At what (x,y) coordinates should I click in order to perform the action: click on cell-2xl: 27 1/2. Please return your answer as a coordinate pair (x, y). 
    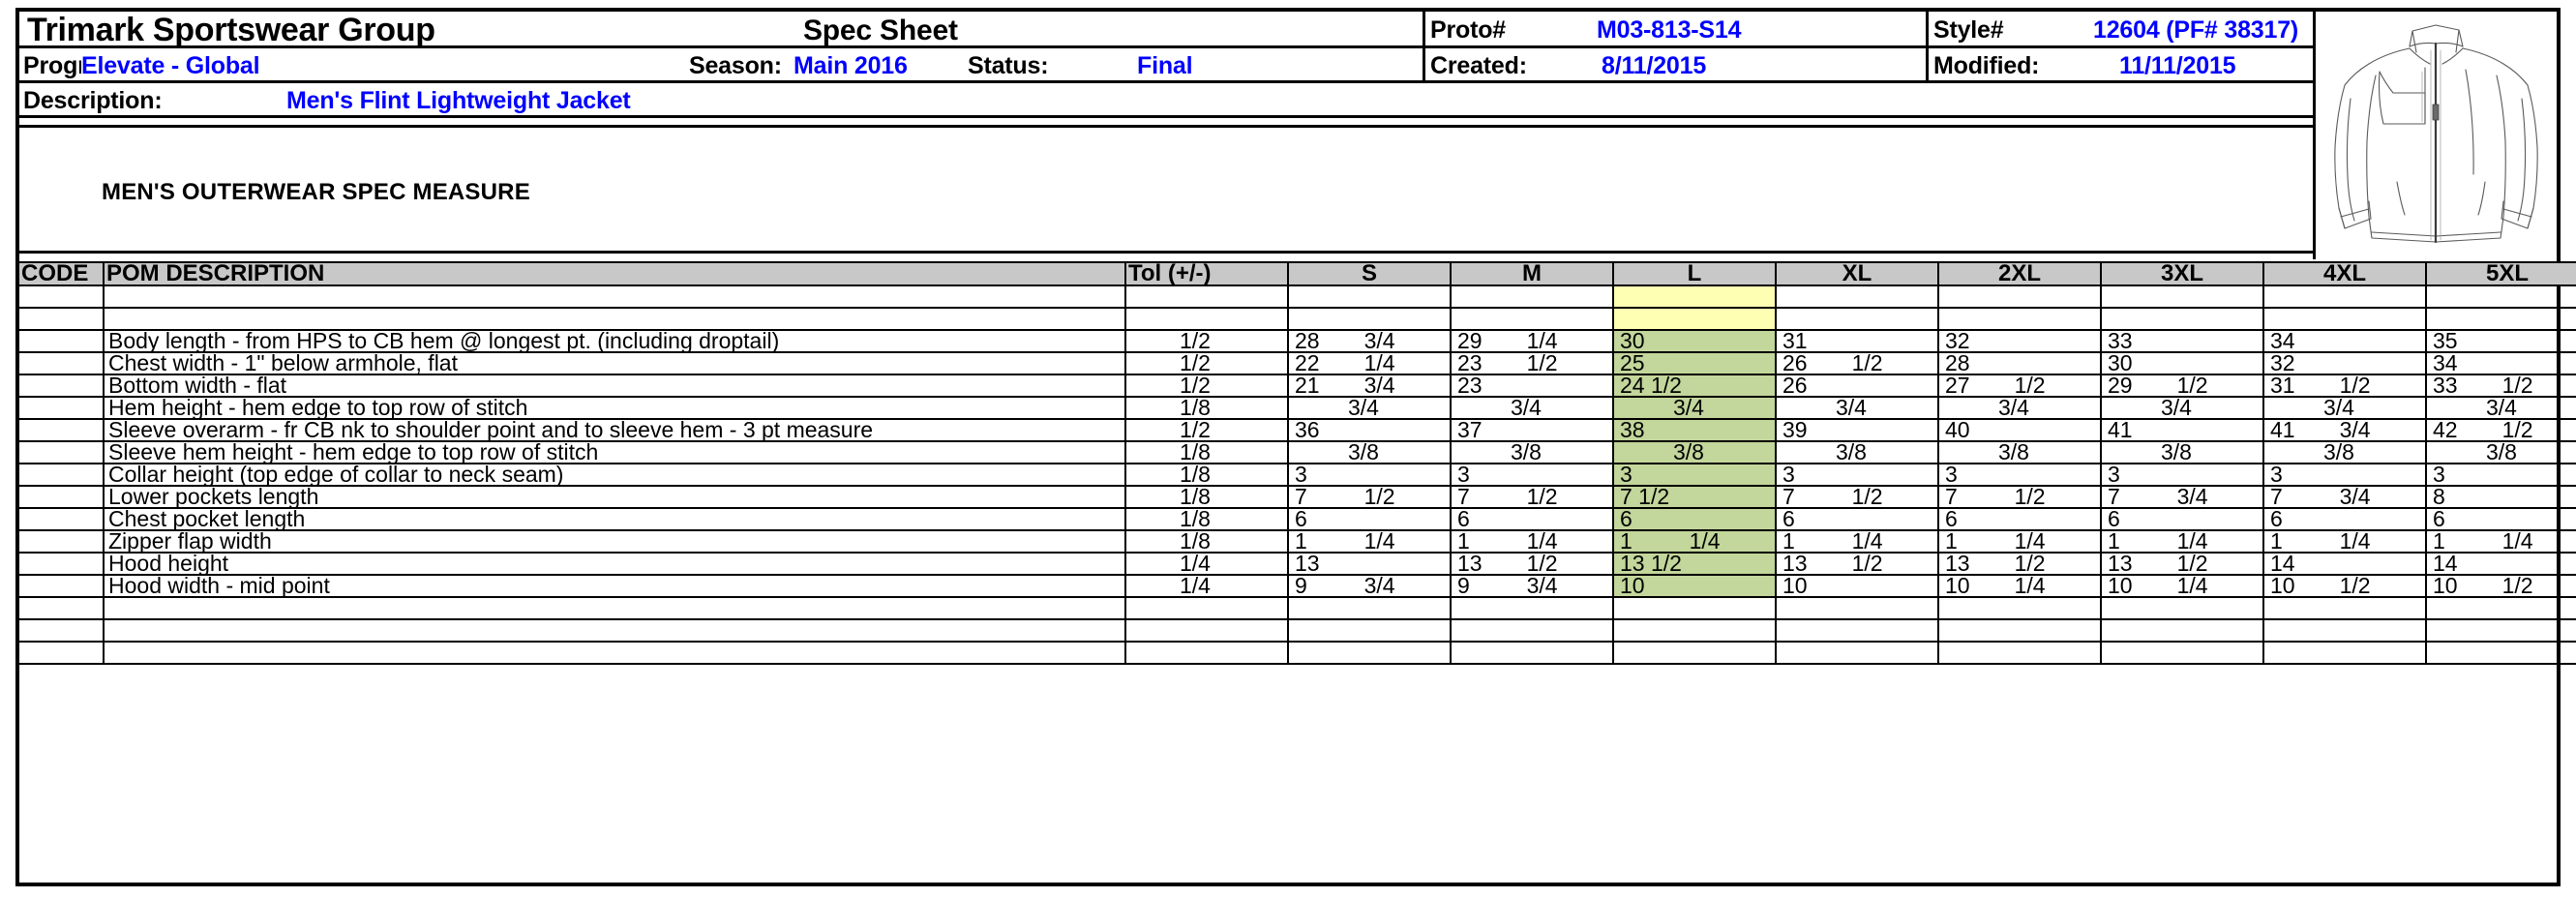
    Looking at the image, I should click on (2019, 386).